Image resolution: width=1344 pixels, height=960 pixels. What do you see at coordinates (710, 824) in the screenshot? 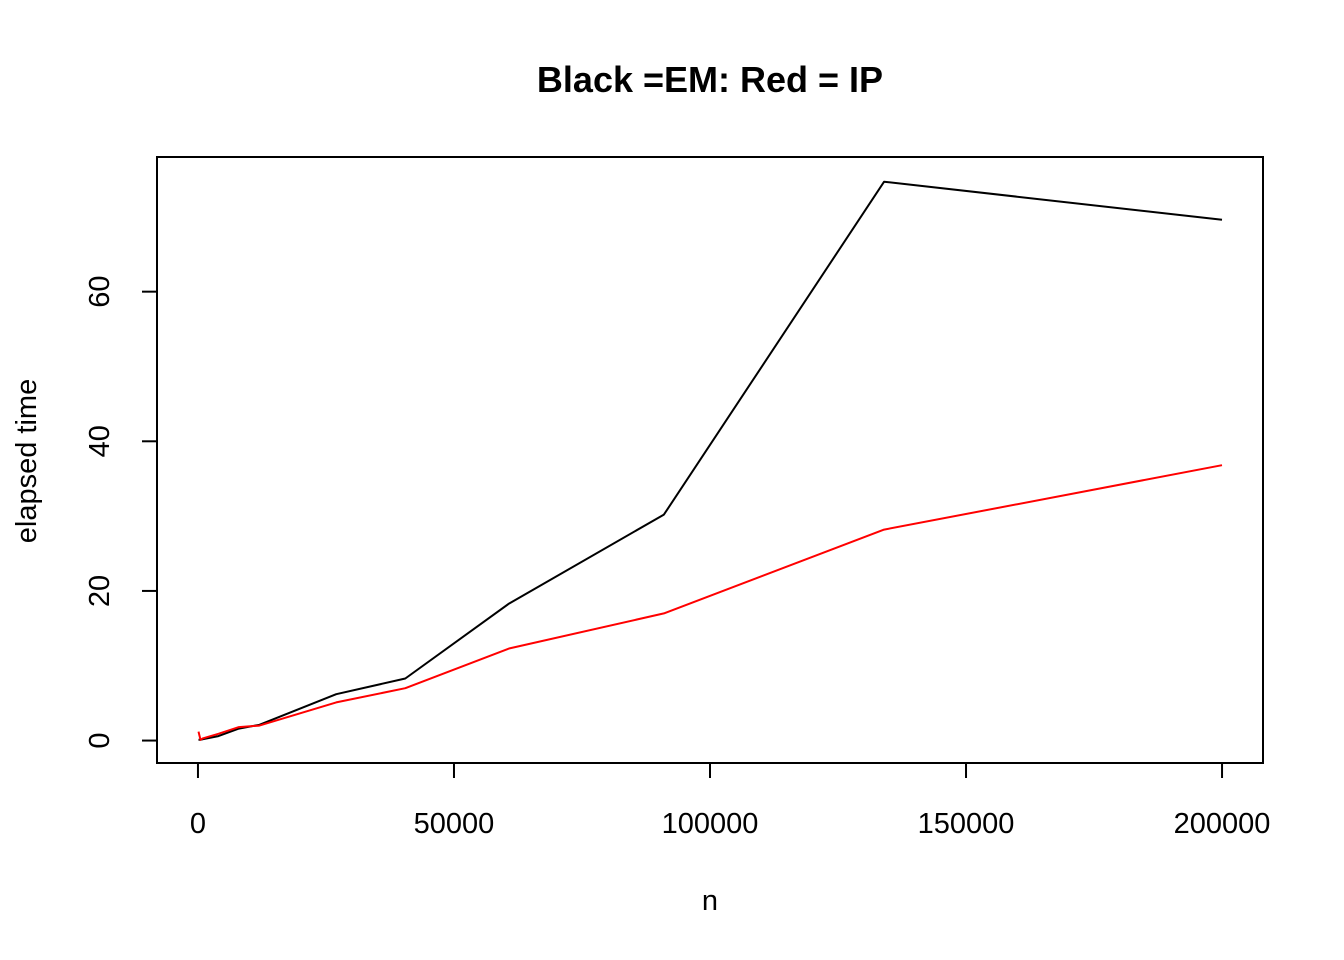
I see `x-tick-label: 100000` at bounding box center [710, 824].